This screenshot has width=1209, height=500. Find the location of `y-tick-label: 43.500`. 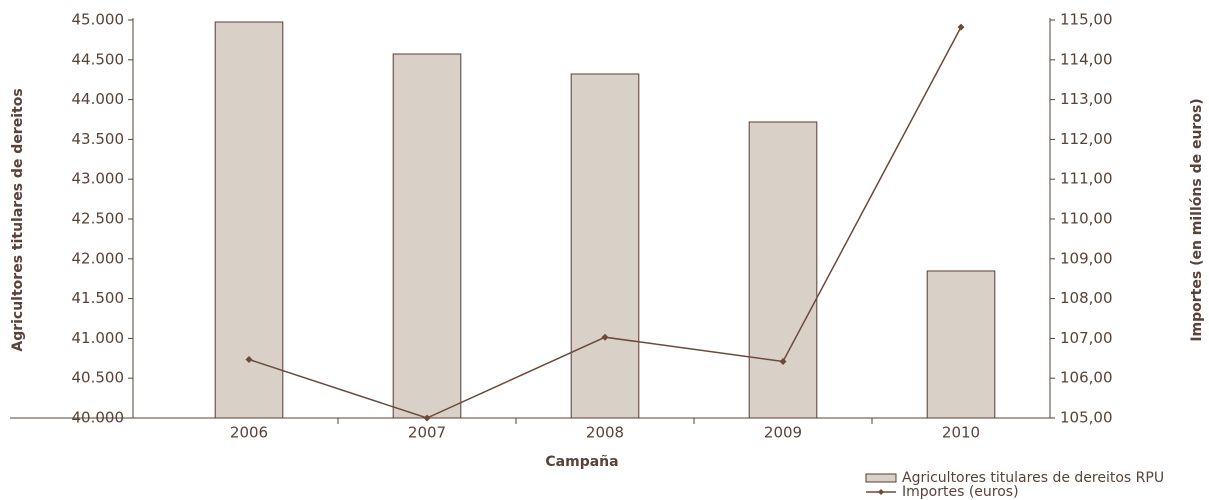

y-tick-label: 43.500 is located at coordinates (98, 139).